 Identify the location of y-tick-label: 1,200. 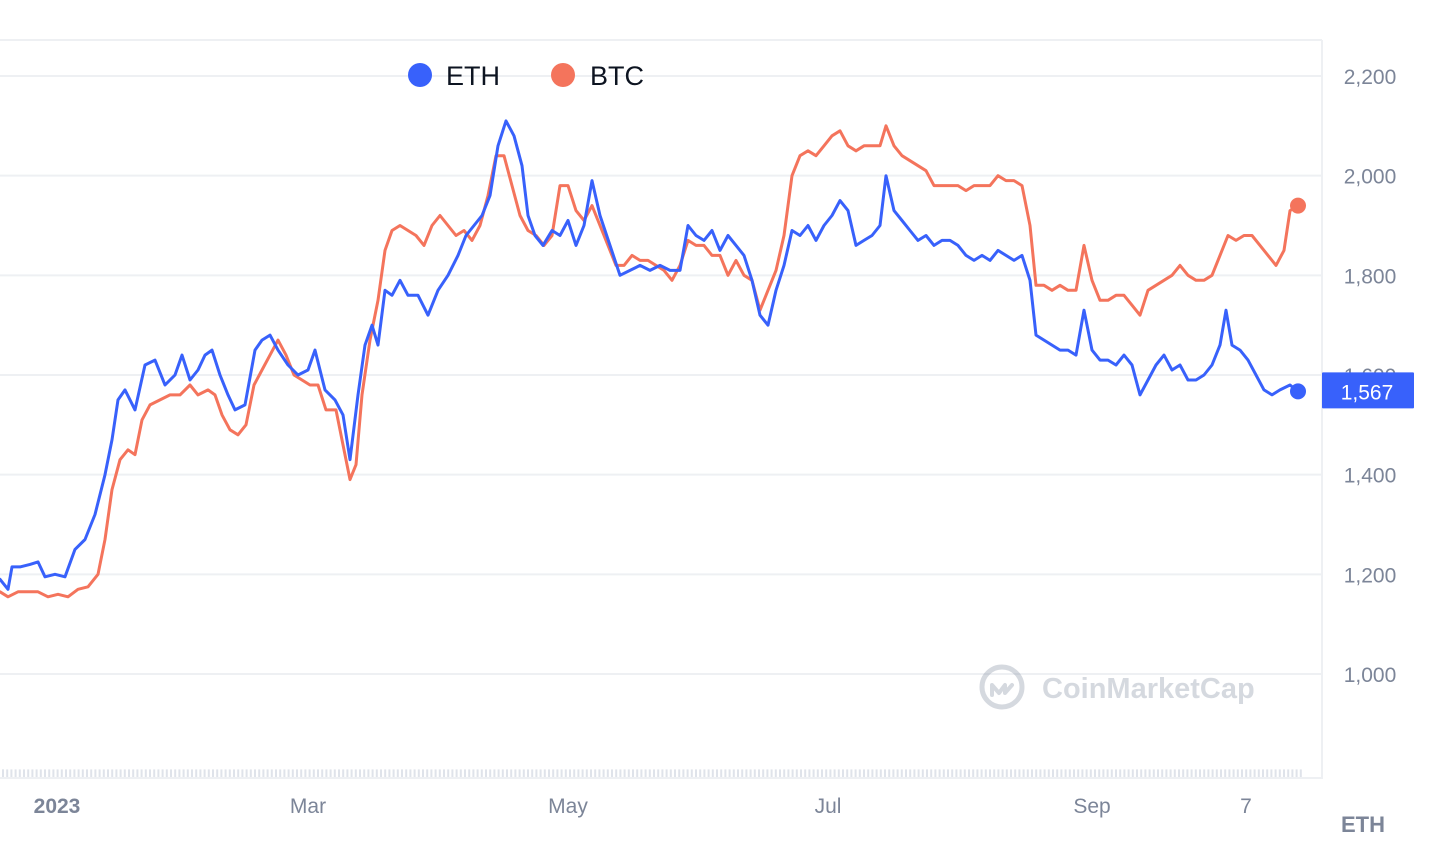
(1370, 575).